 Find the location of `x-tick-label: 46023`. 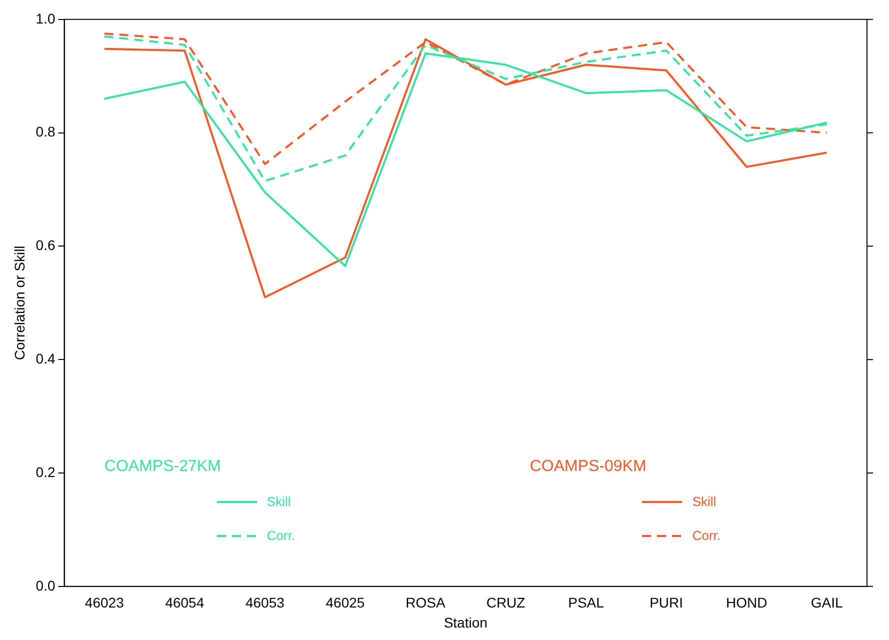

x-tick-label: 46023 is located at coordinates (104, 602).